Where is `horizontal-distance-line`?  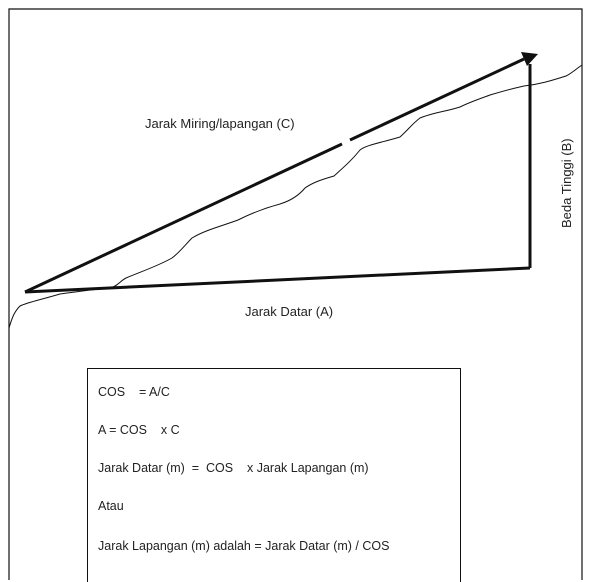
horizontal-distance-line is located at coordinates (277, 280).